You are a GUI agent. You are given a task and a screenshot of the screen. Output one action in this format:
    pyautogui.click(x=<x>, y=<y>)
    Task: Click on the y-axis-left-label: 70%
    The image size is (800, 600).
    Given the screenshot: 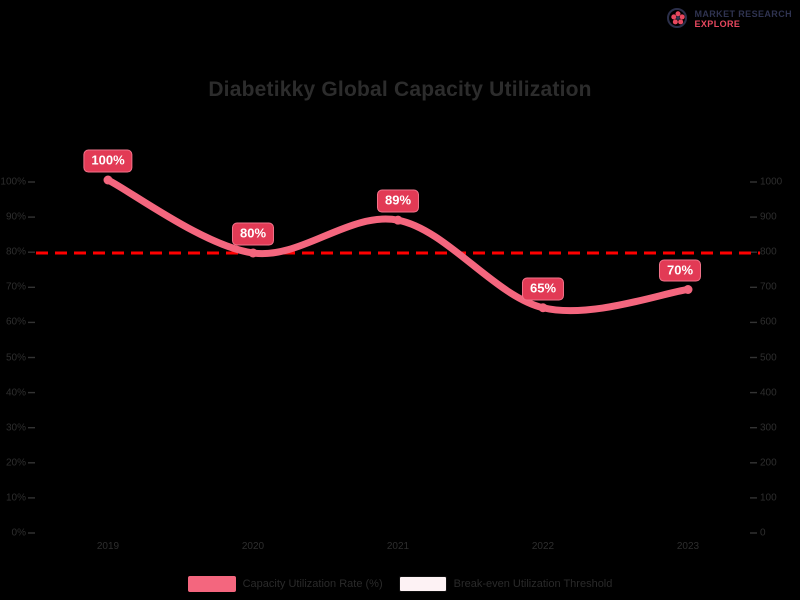 What is the action you would take?
    pyautogui.click(x=15, y=287)
    